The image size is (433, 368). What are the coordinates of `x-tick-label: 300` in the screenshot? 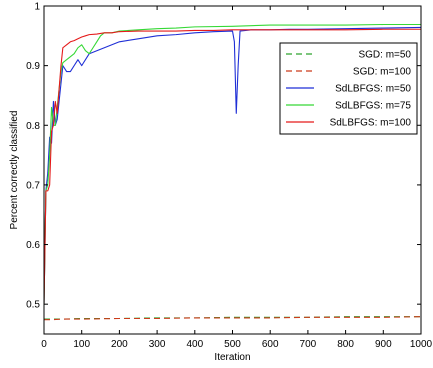 It's located at (157, 344).